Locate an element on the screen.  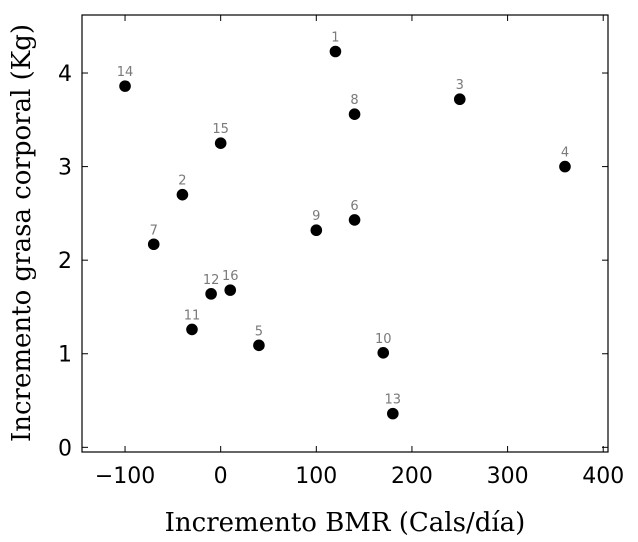
point-label: 11 is located at coordinates (192, 315).